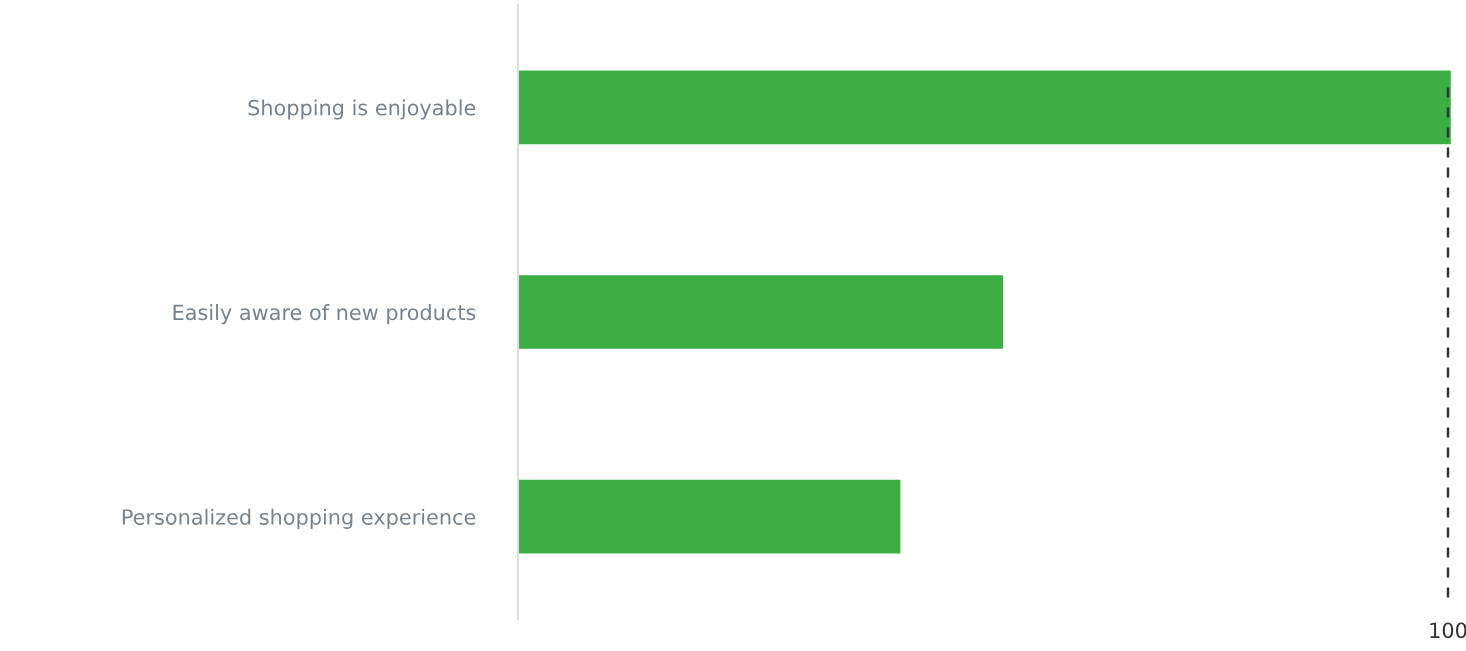 This screenshot has width=1466, height=651. I want to click on y-tick-label: Personalized shopping experience, so click(299, 518).